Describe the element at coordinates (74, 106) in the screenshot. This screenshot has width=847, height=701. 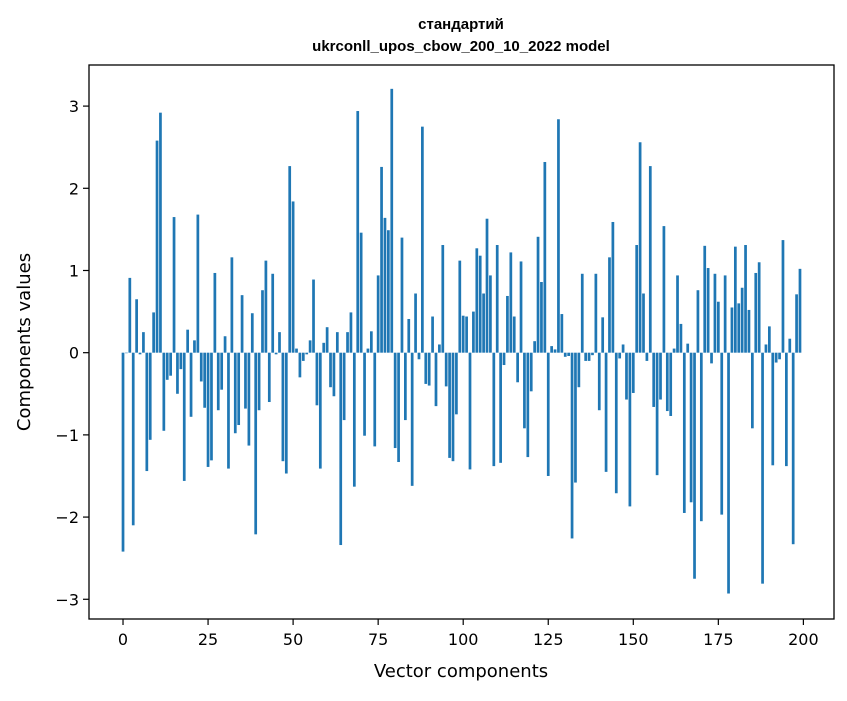
I see `y-tick-label: 3` at that location.